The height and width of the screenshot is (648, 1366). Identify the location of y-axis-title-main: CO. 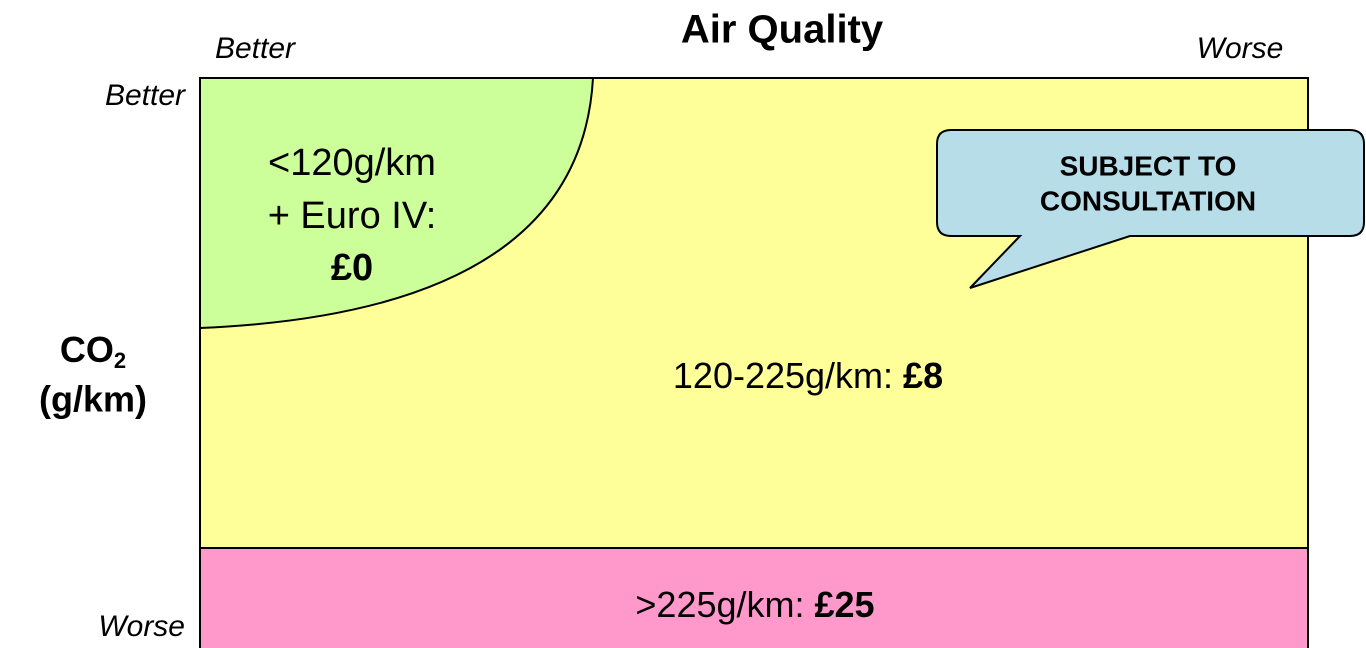
(87, 349).